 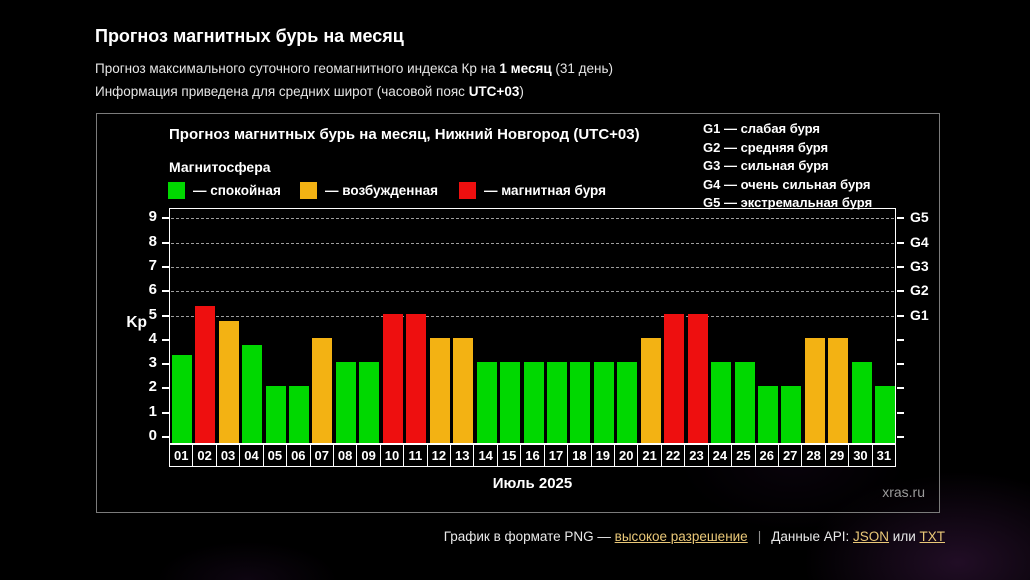 What do you see at coordinates (220, 167) in the screenshot?
I see `magnetosphere-legend-title: Магнитосфера` at bounding box center [220, 167].